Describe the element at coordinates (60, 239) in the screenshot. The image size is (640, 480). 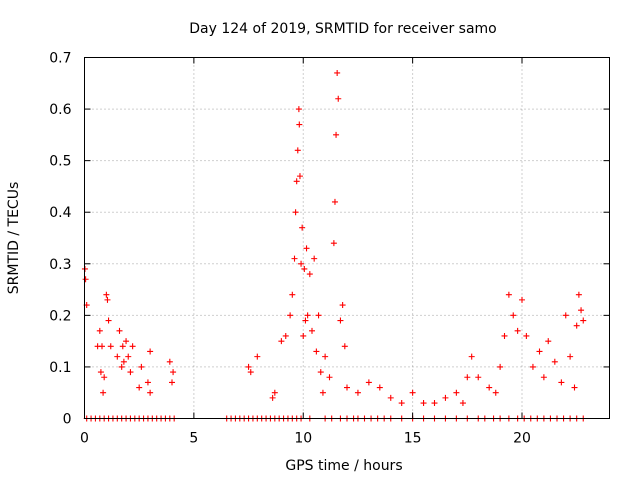
I see `y-tick-labels: 0 0.1 0.2 0.3 0.4 0.5 0.6 0.7` at that location.